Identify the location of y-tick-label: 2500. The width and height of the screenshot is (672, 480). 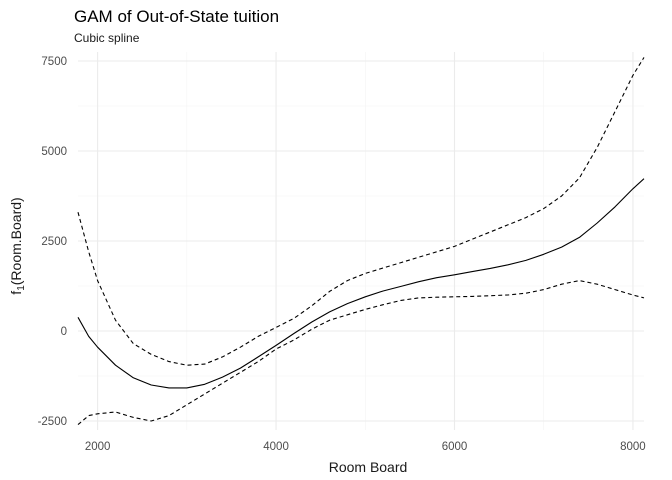
(54, 242).